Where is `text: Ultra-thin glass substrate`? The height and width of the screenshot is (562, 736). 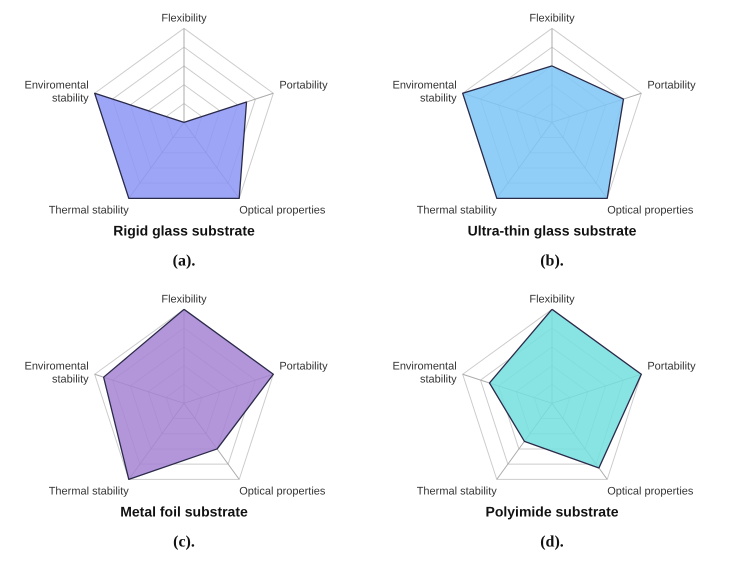 text: Ultra-thin glass substrate is located at coordinates (552, 230).